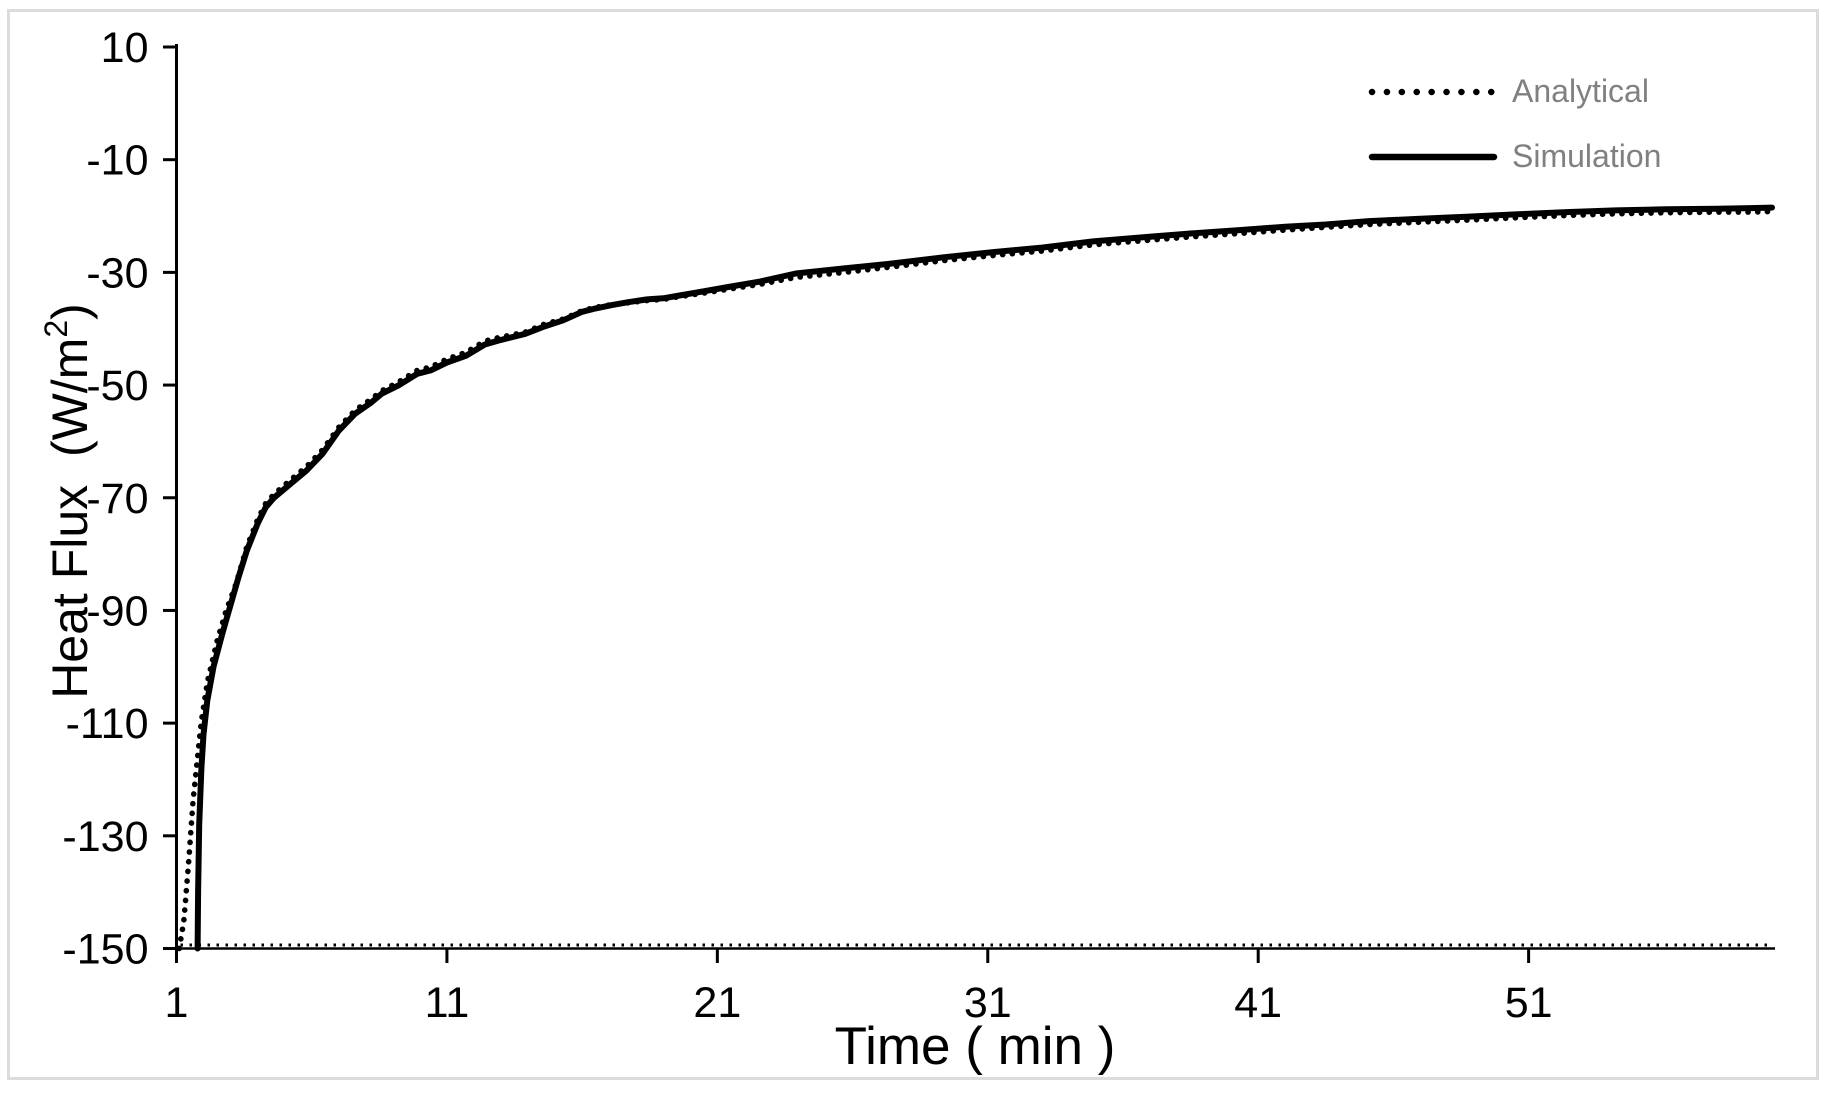 The image size is (1839, 1093). What do you see at coordinates (1580, 91) in the screenshot?
I see `legend-label: Analytical` at bounding box center [1580, 91].